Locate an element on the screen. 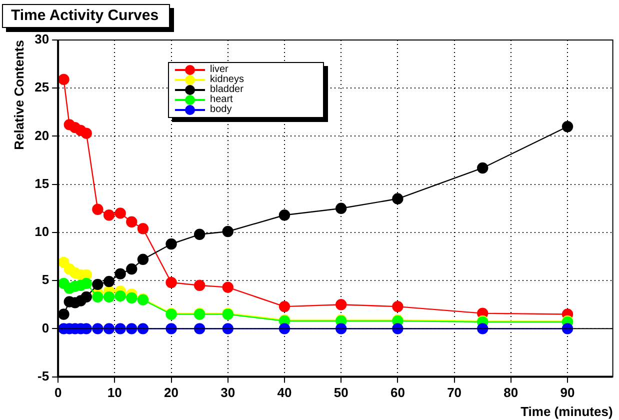 The image size is (619, 420). y-tick-label: 5 is located at coordinates (46, 280).